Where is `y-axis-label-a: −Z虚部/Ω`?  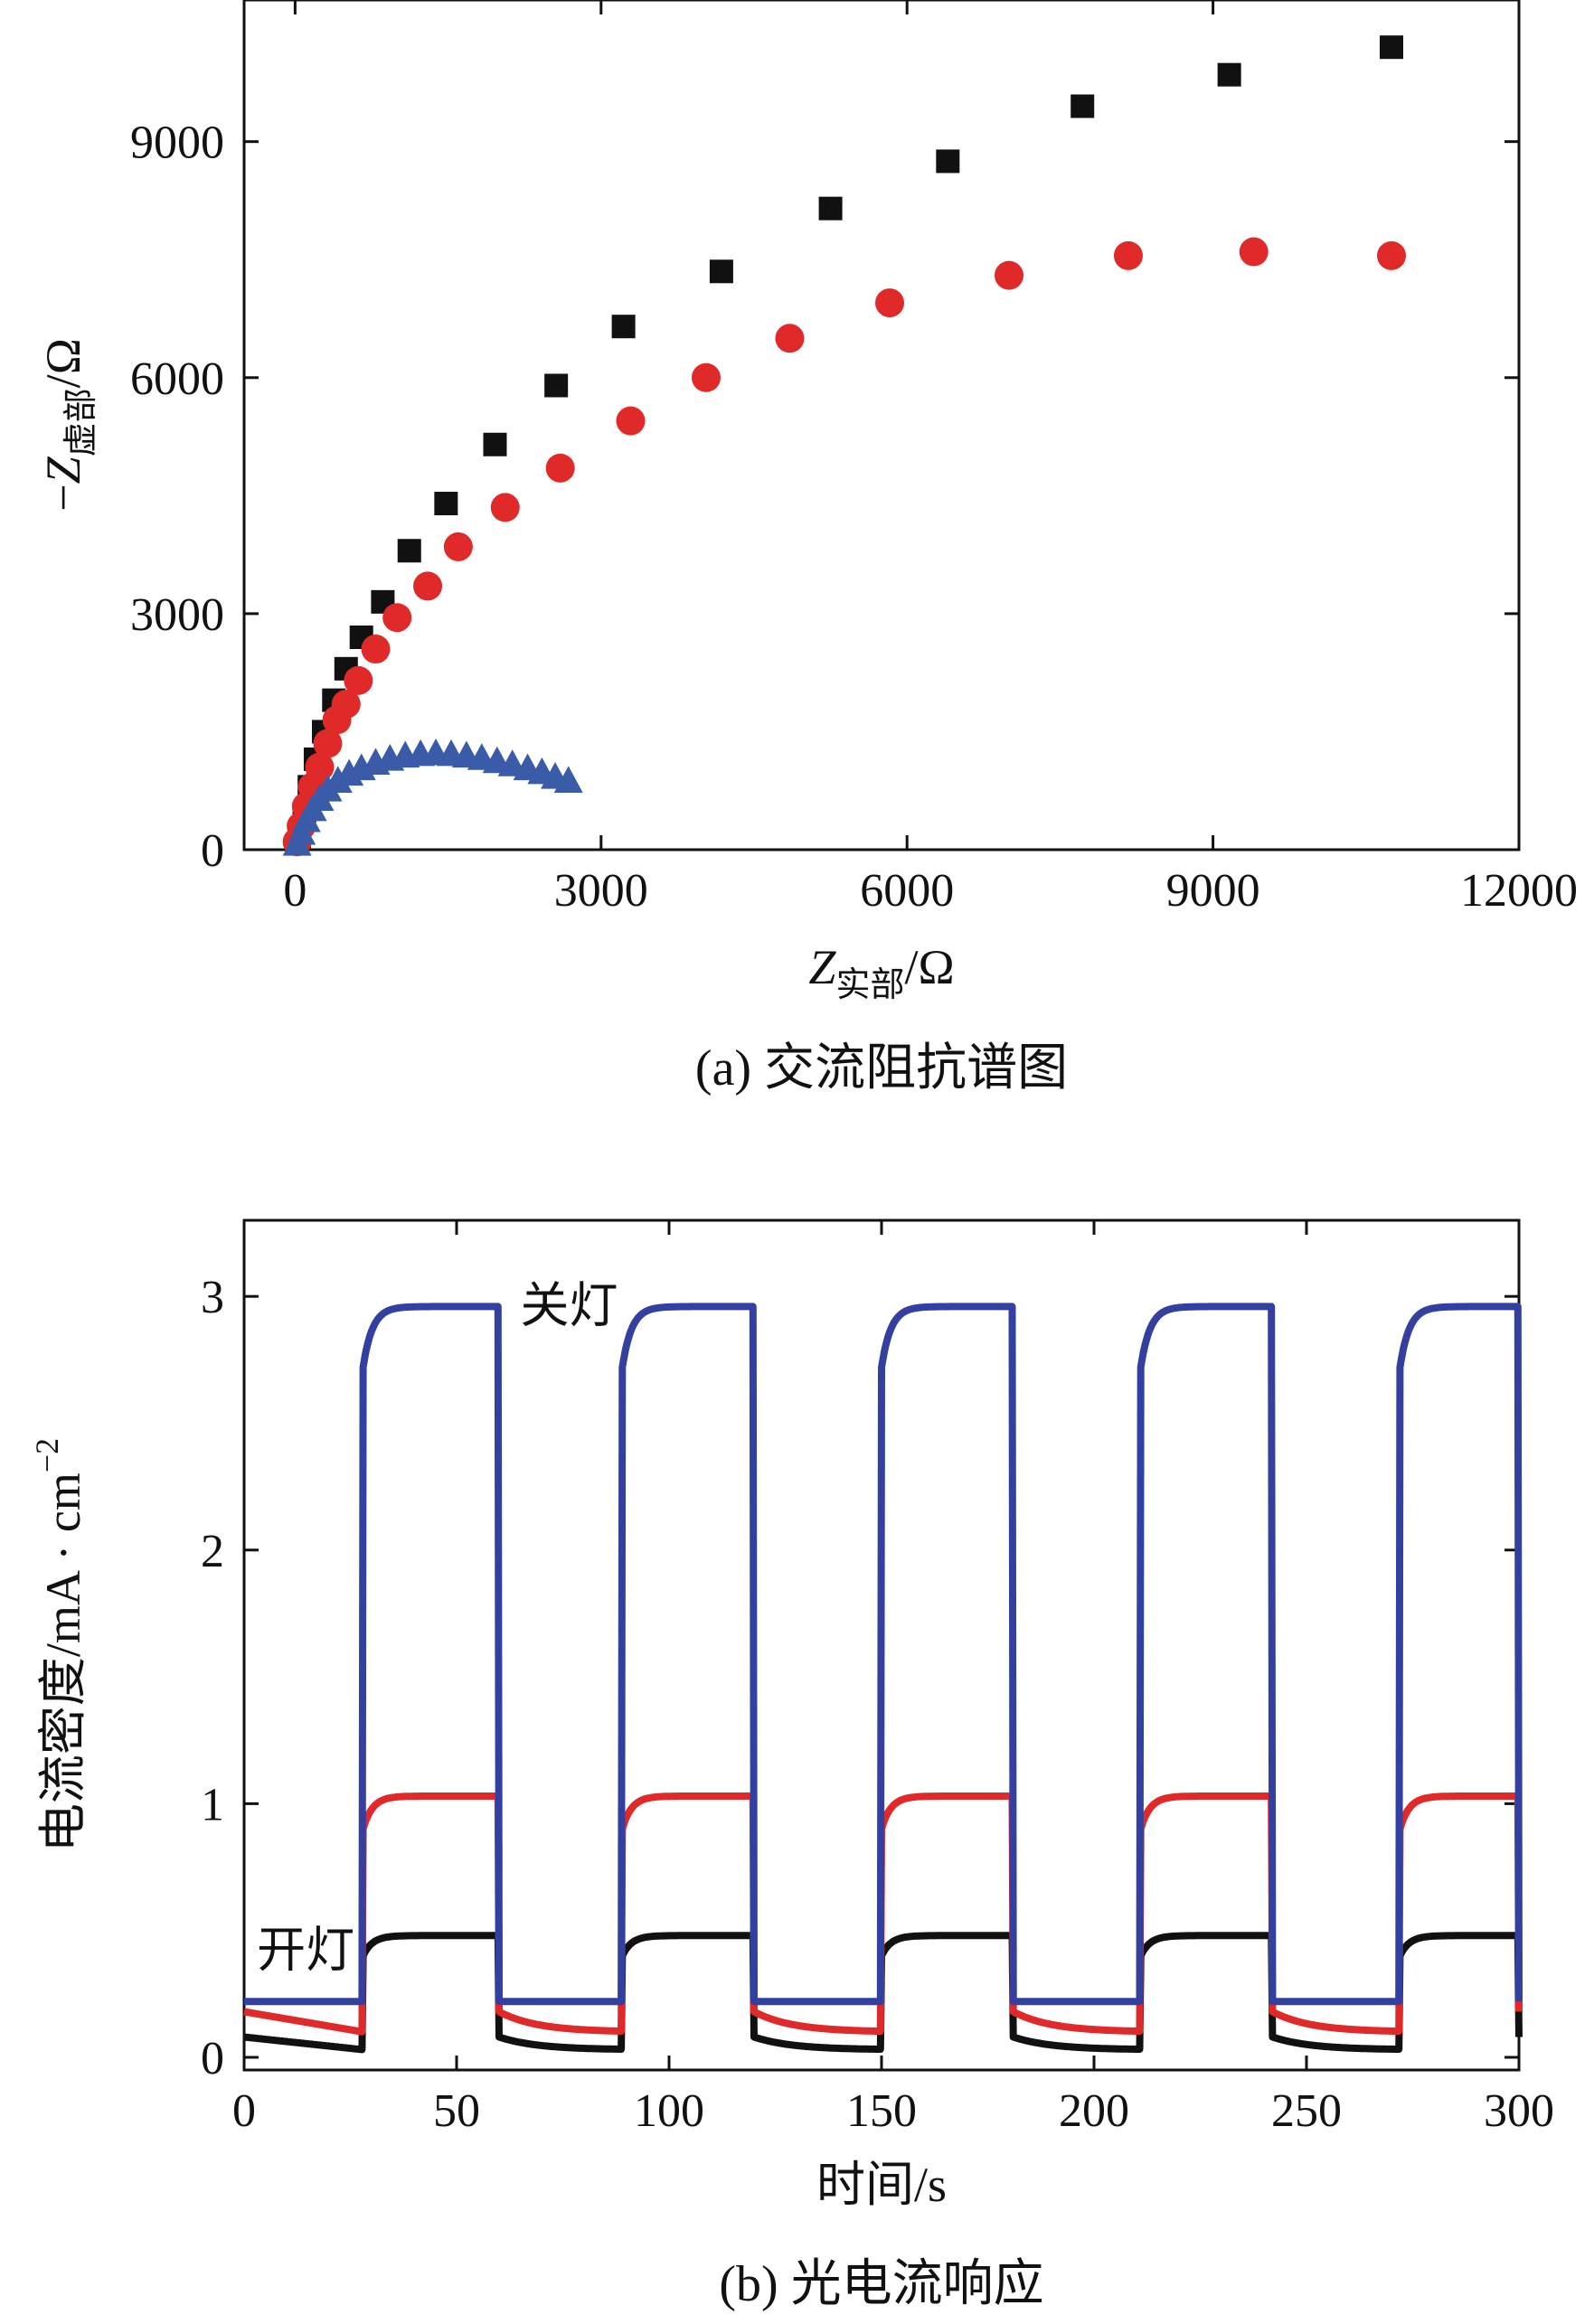
y-axis-label-a: −Z虚部/Ω is located at coordinates (68, 425).